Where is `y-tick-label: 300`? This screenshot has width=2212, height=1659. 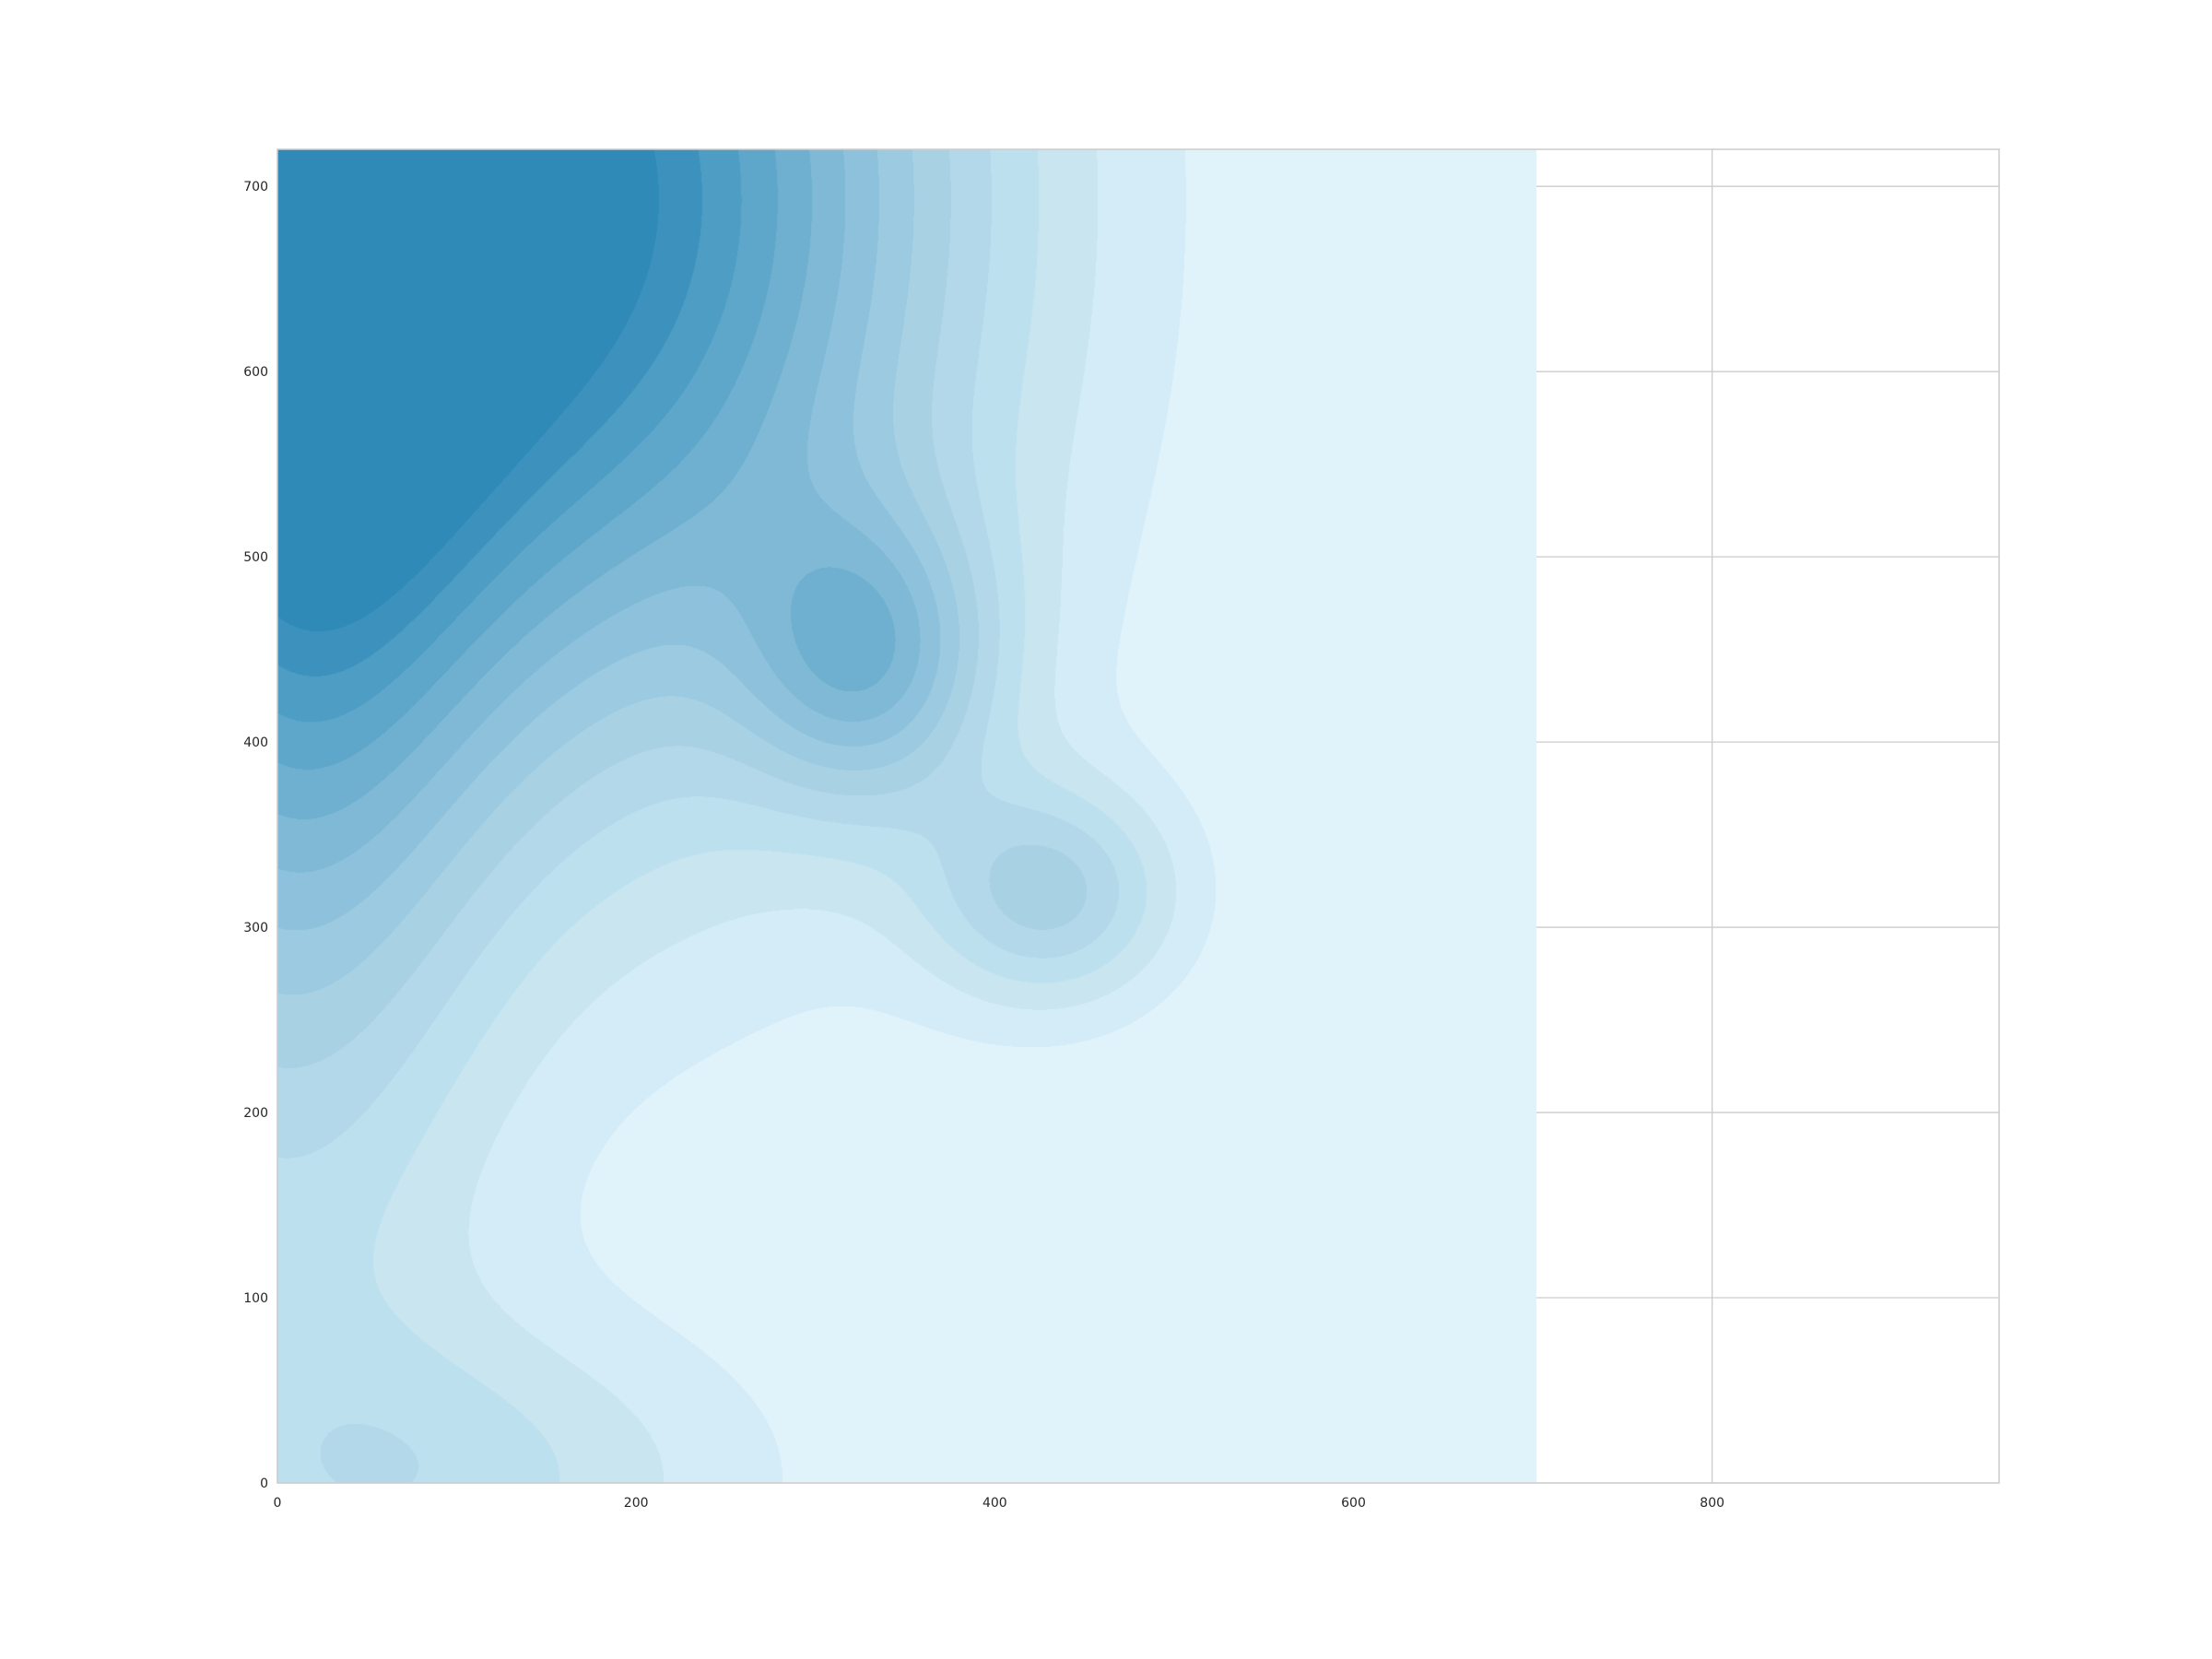
y-tick-label: 300 is located at coordinates (255, 928).